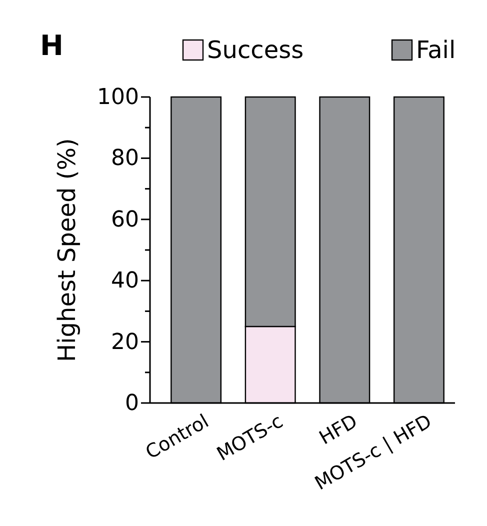 This screenshot has width=487, height=526. I want to click on legend-label: Fail, so click(436, 50).